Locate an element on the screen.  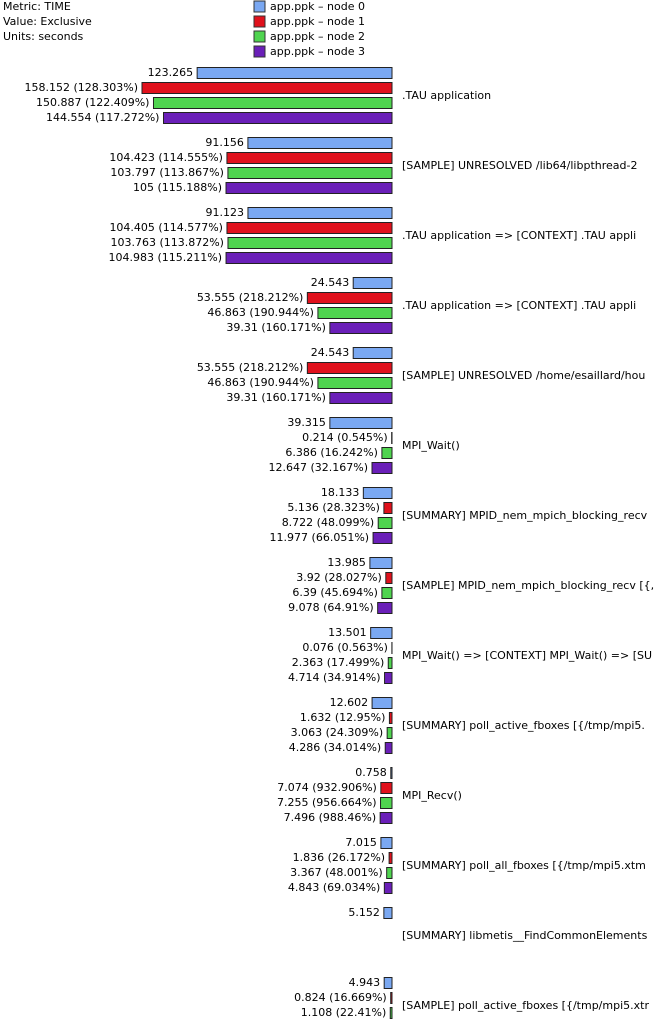
value-label: 1.632 (12.95%) is located at coordinates (343, 717).